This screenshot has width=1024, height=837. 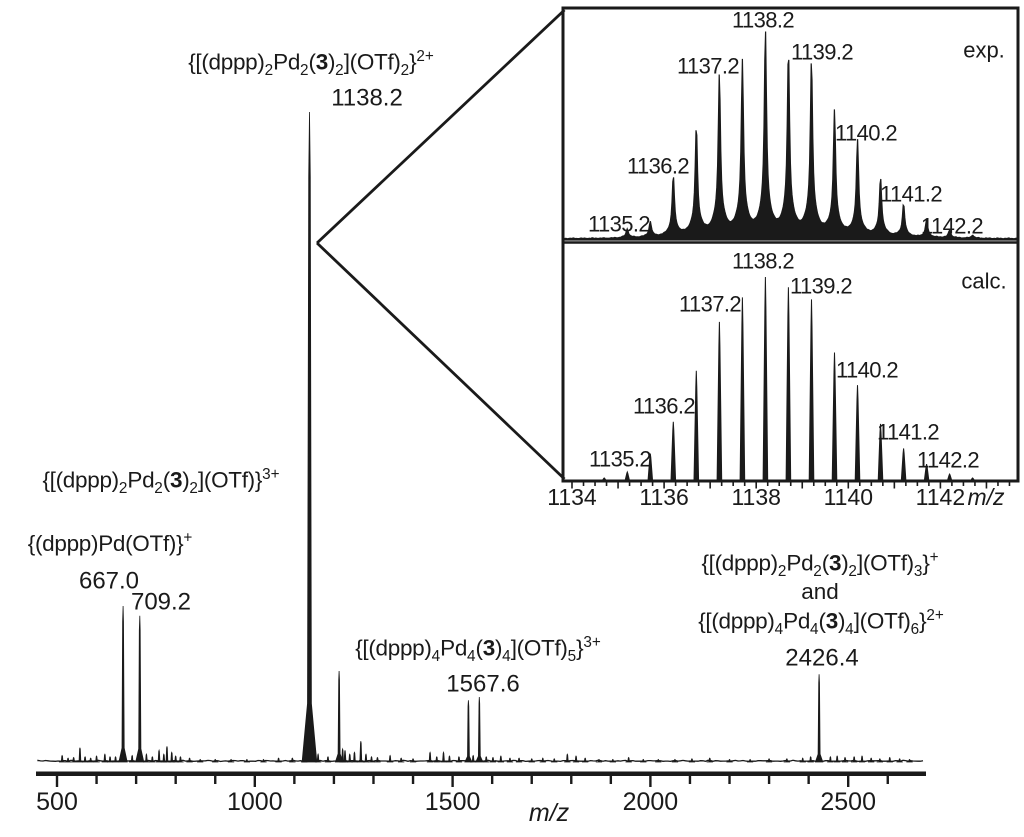 What do you see at coordinates (57, 802) in the screenshot?
I see `main-axis-tick-label: 500` at bounding box center [57, 802].